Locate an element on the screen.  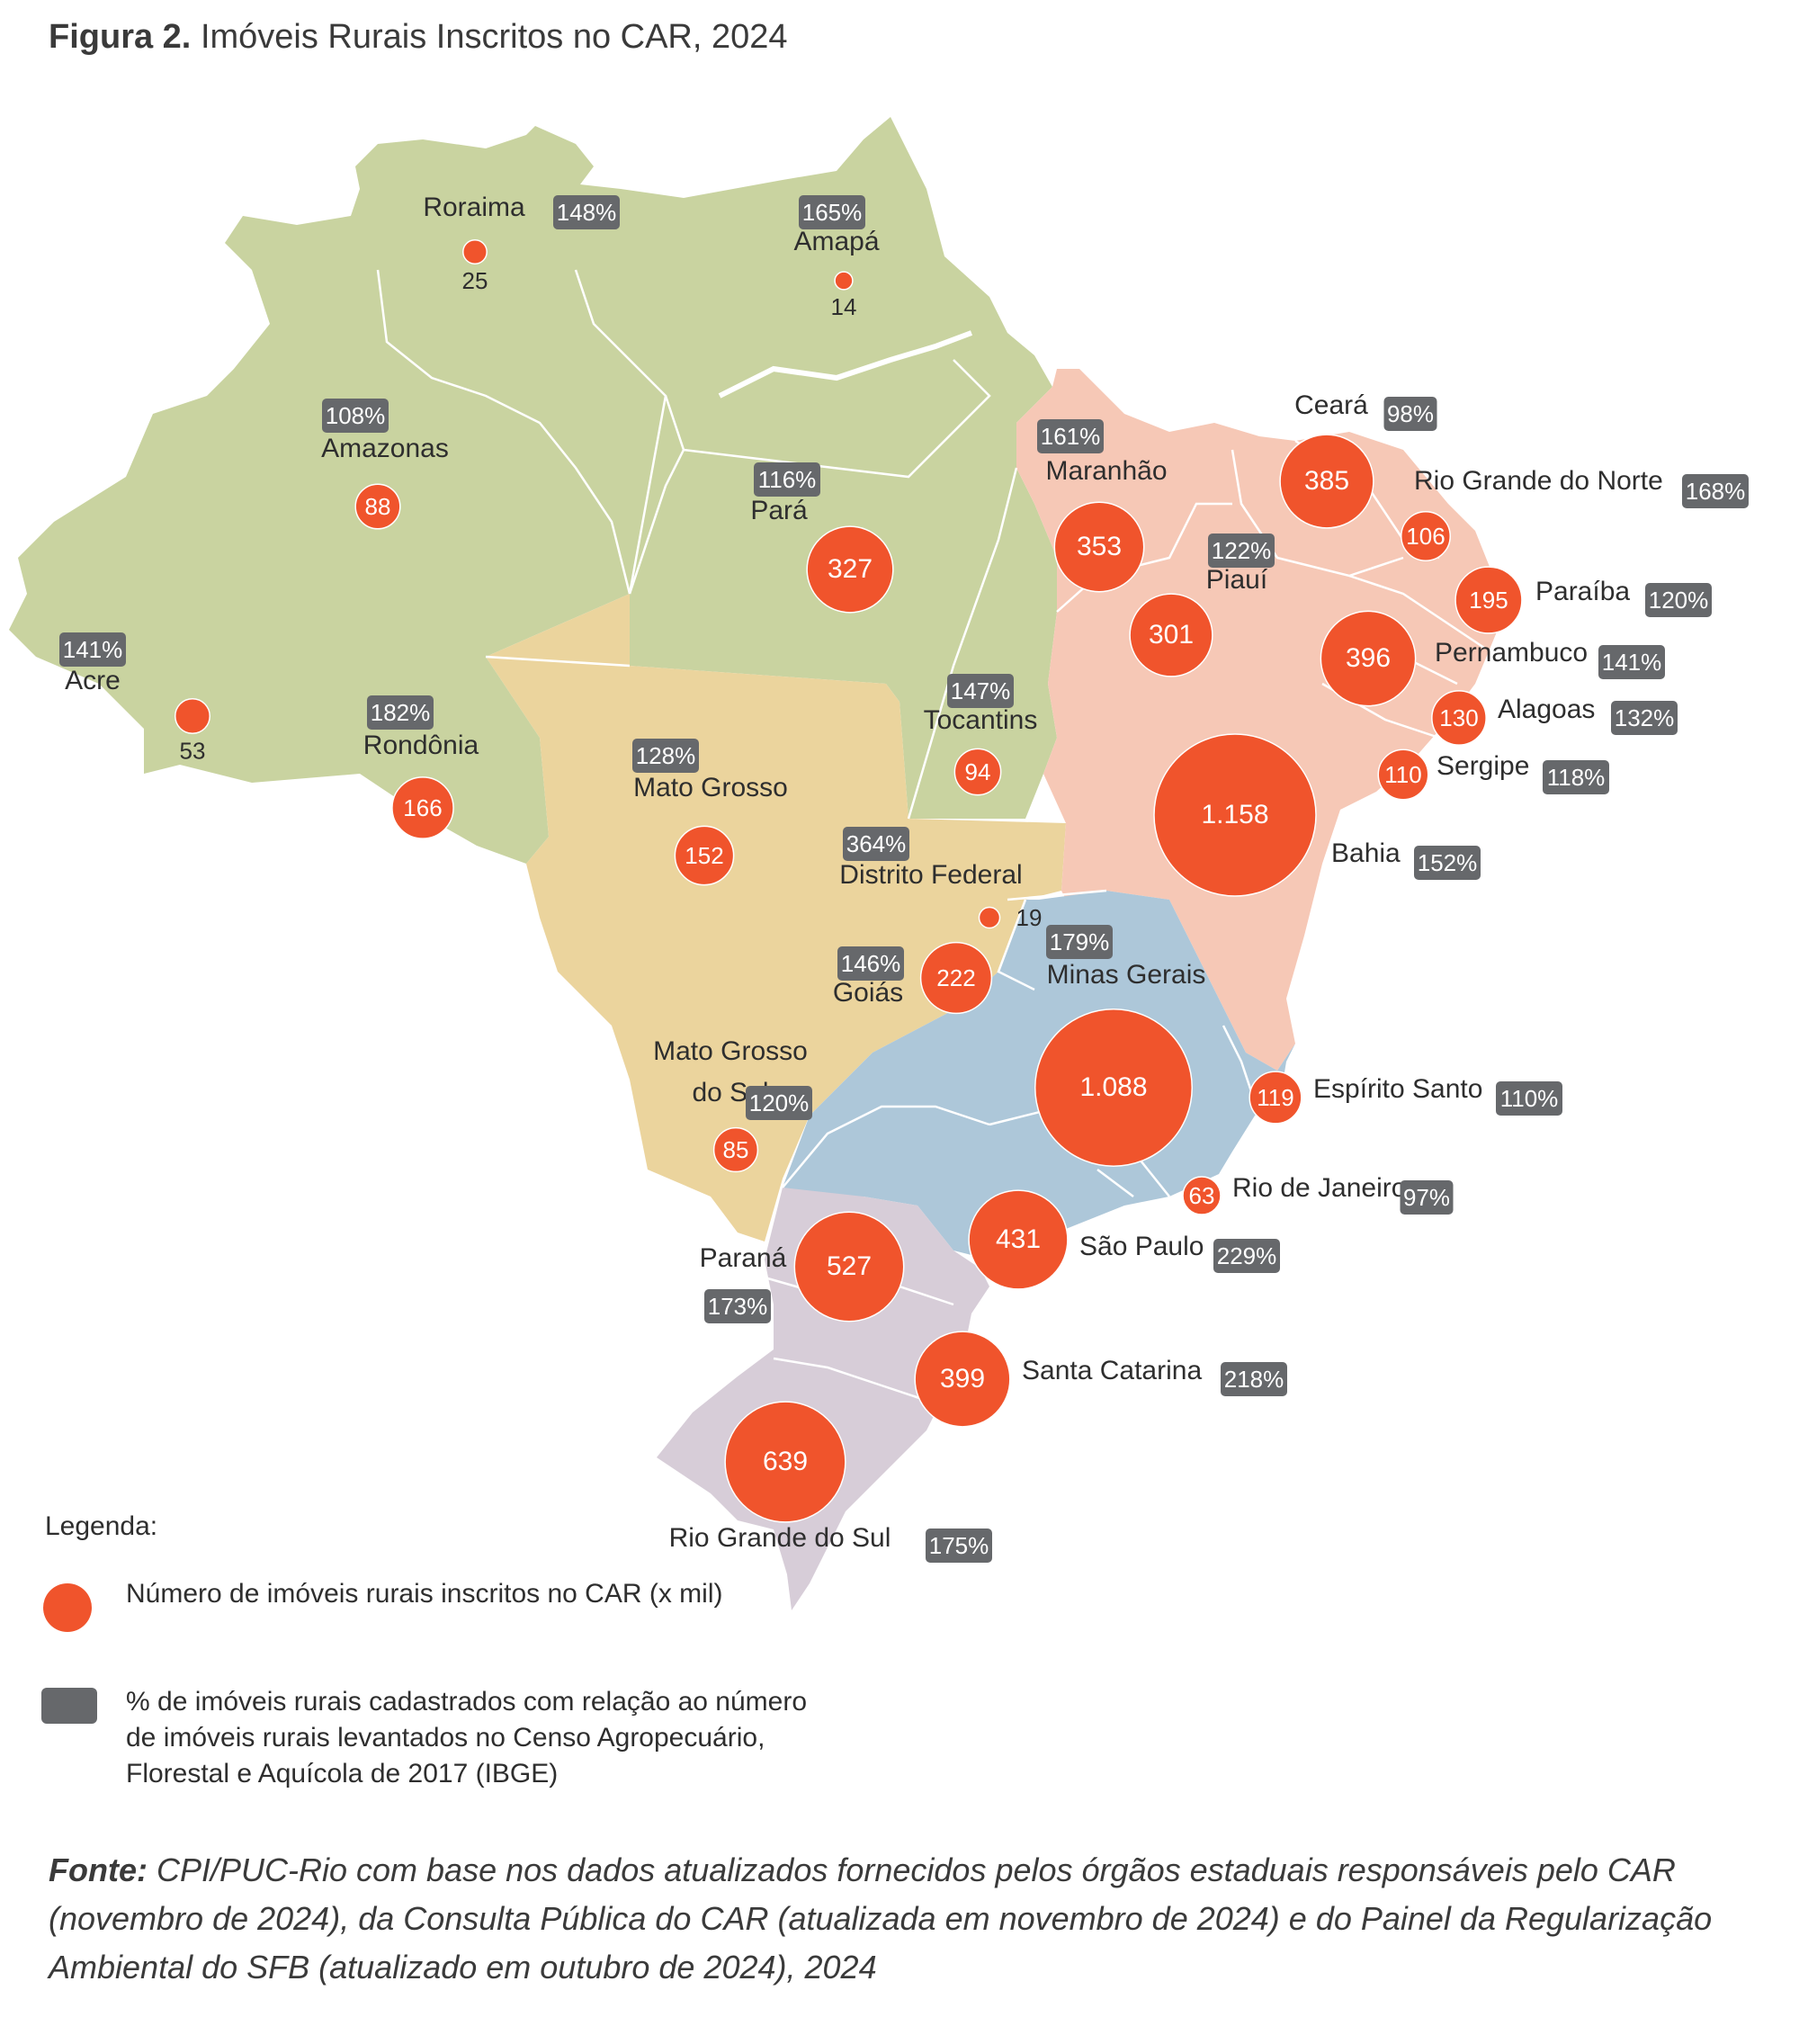
count-label-rs: 639 is located at coordinates (785, 1461).